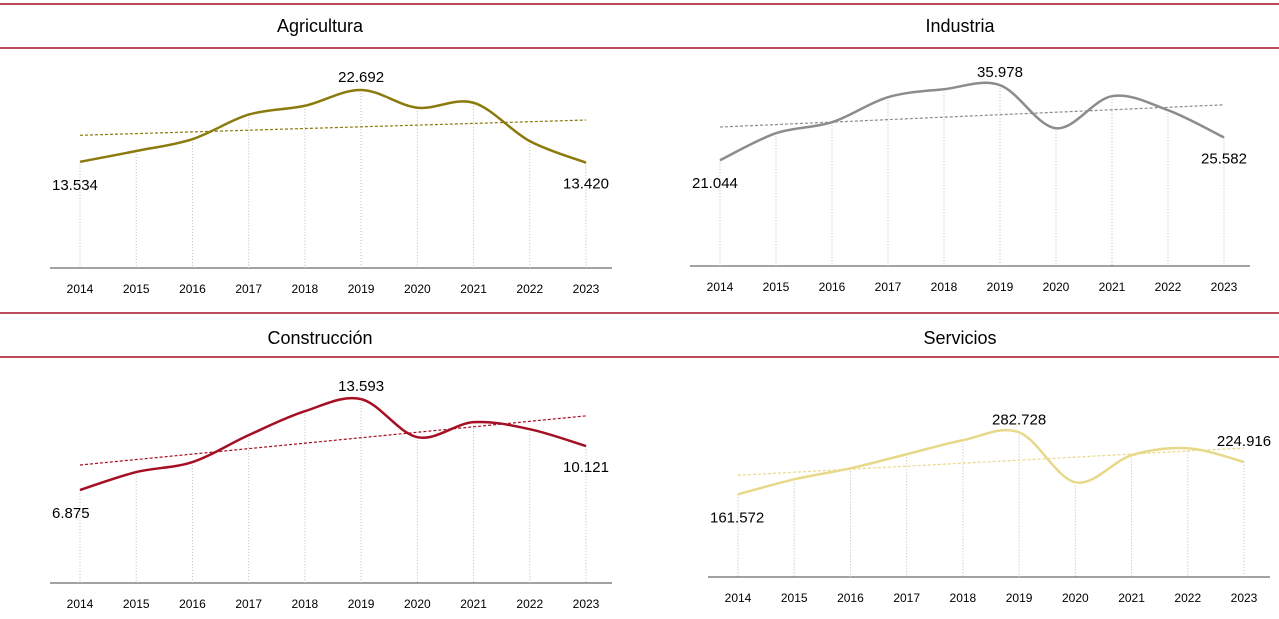  I want to click on data-label: 282.728, so click(1019, 419).